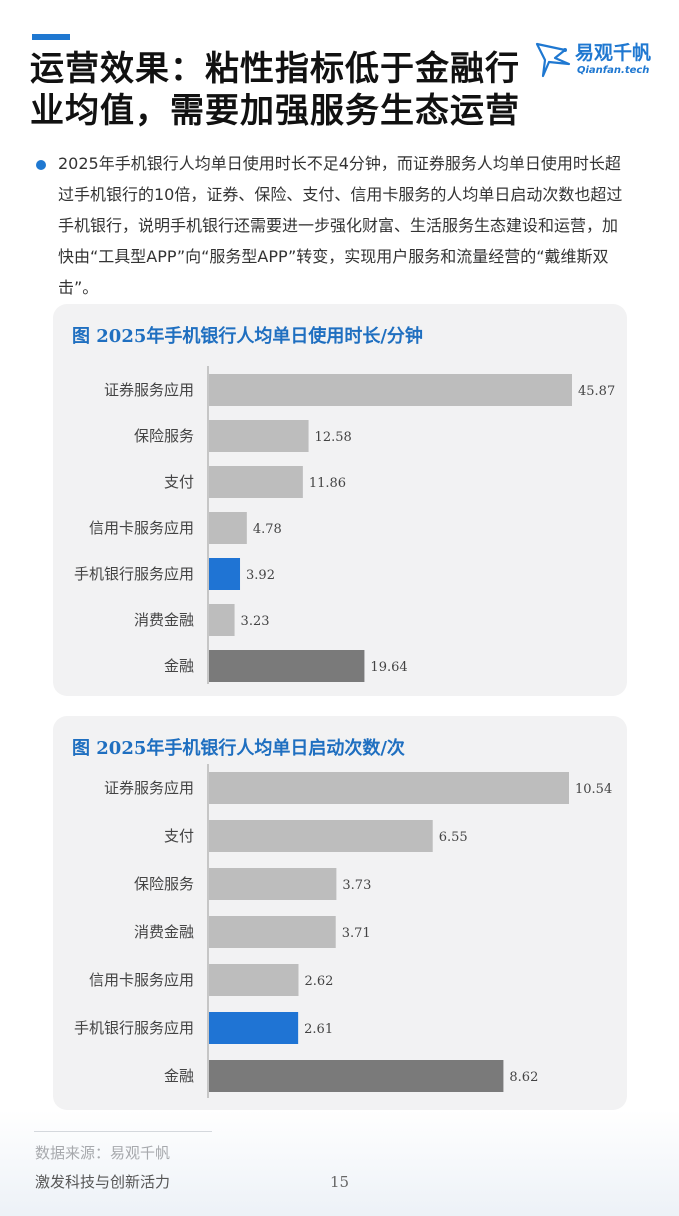  I want to click on value-label: 3.71, so click(356, 933).